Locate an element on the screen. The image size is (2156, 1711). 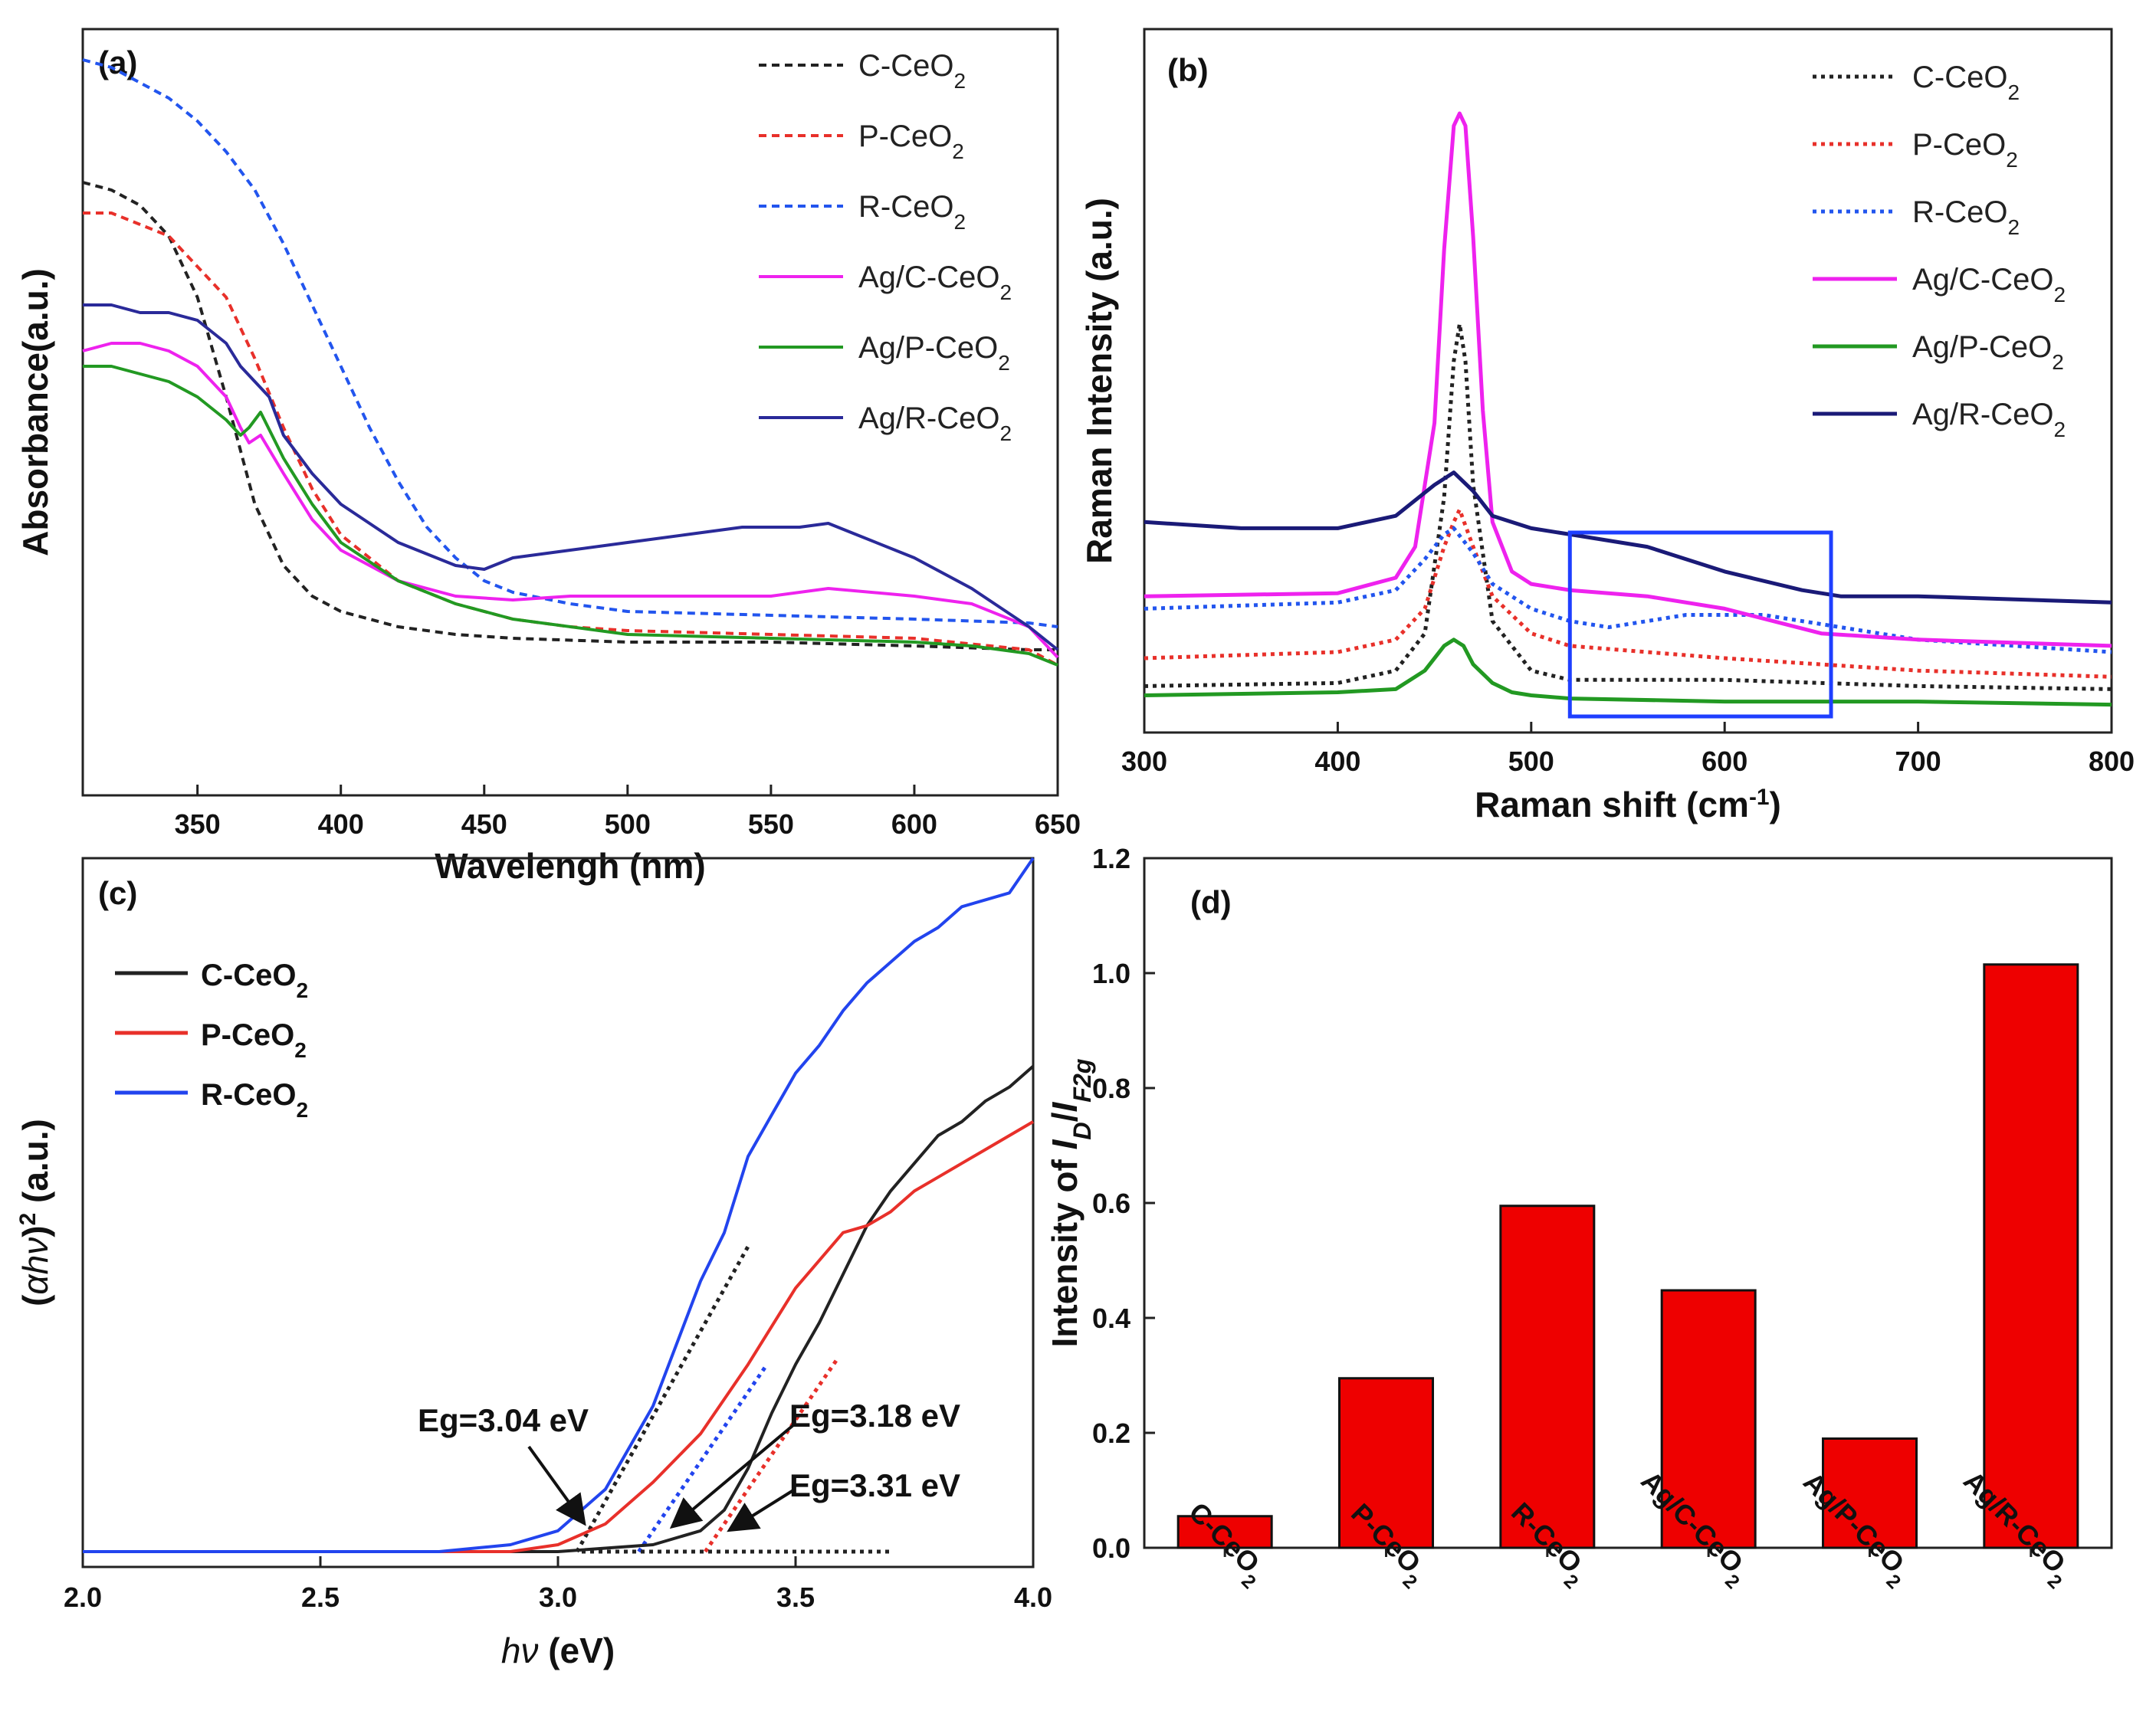
x-axis-label: Wavelengh (nm) is located at coordinates (570, 866).